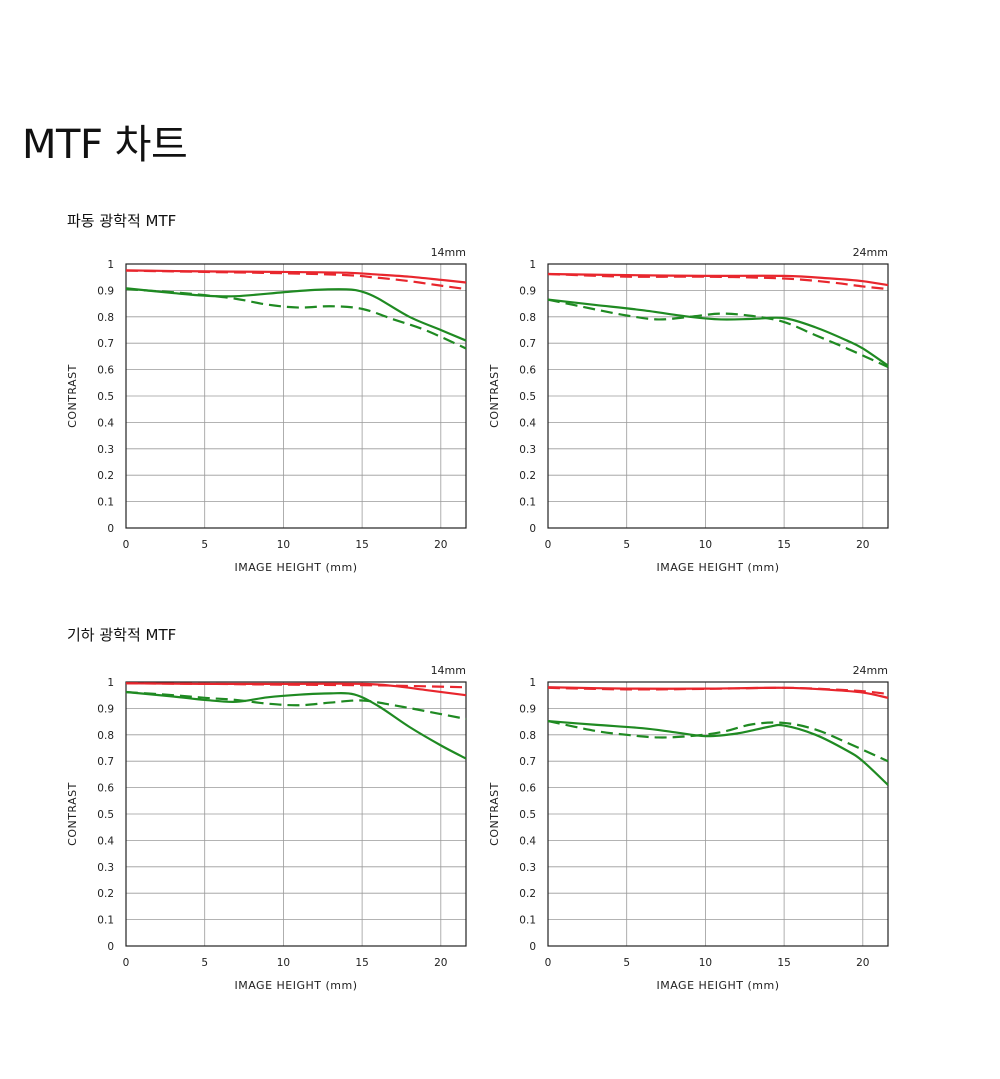  What do you see at coordinates (105, 145) in the screenshot?
I see `page-title: MTF 차트` at bounding box center [105, 145].